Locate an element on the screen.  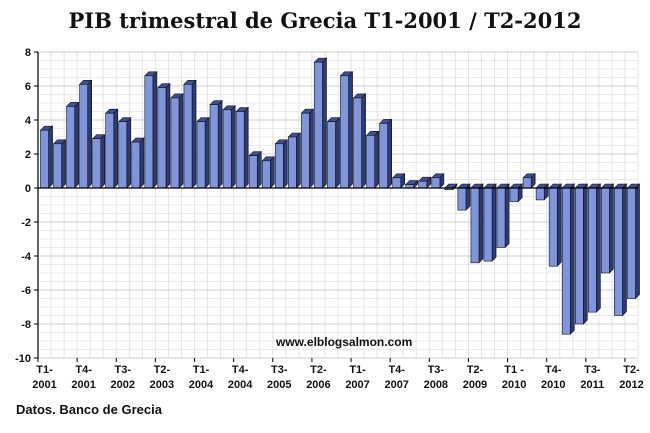
x-tick-label-quarter: T3- is located at coordinates (592, 370).